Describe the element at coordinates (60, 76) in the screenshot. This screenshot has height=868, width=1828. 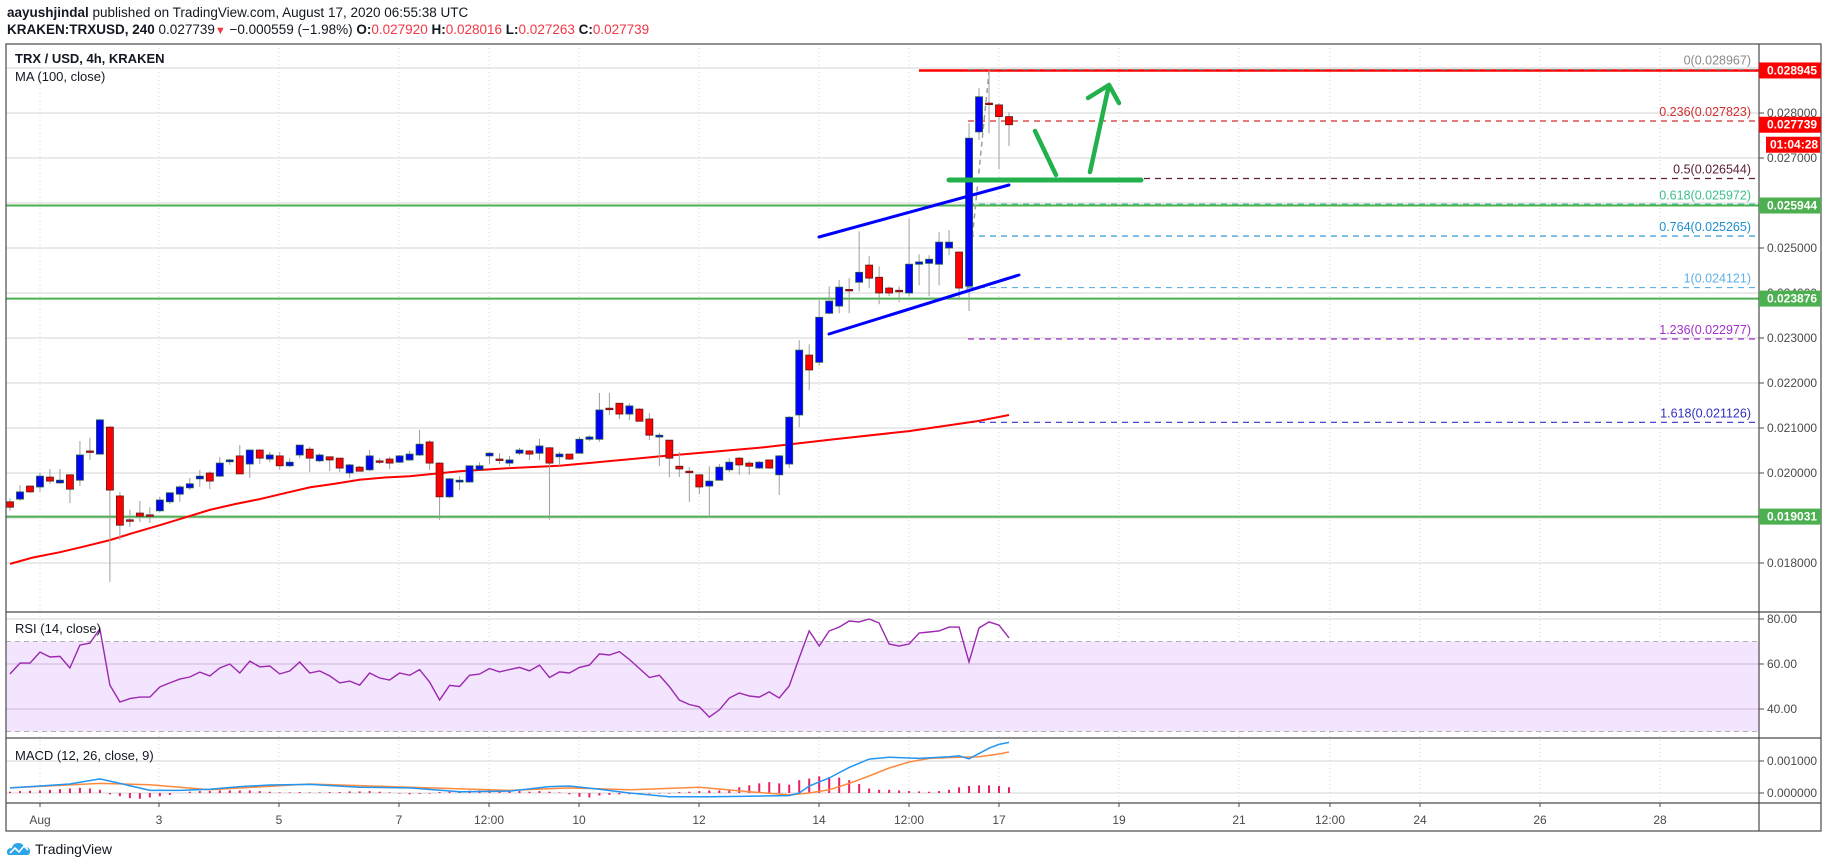
I see `ma-legend: MA (100, close)` at that location.